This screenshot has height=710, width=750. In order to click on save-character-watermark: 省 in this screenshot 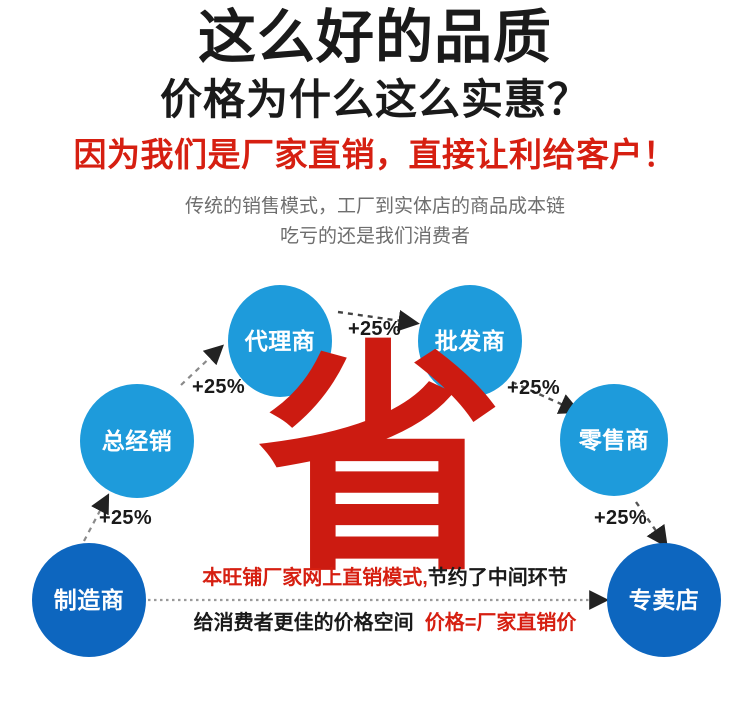, I will do `click(380, 462)`.